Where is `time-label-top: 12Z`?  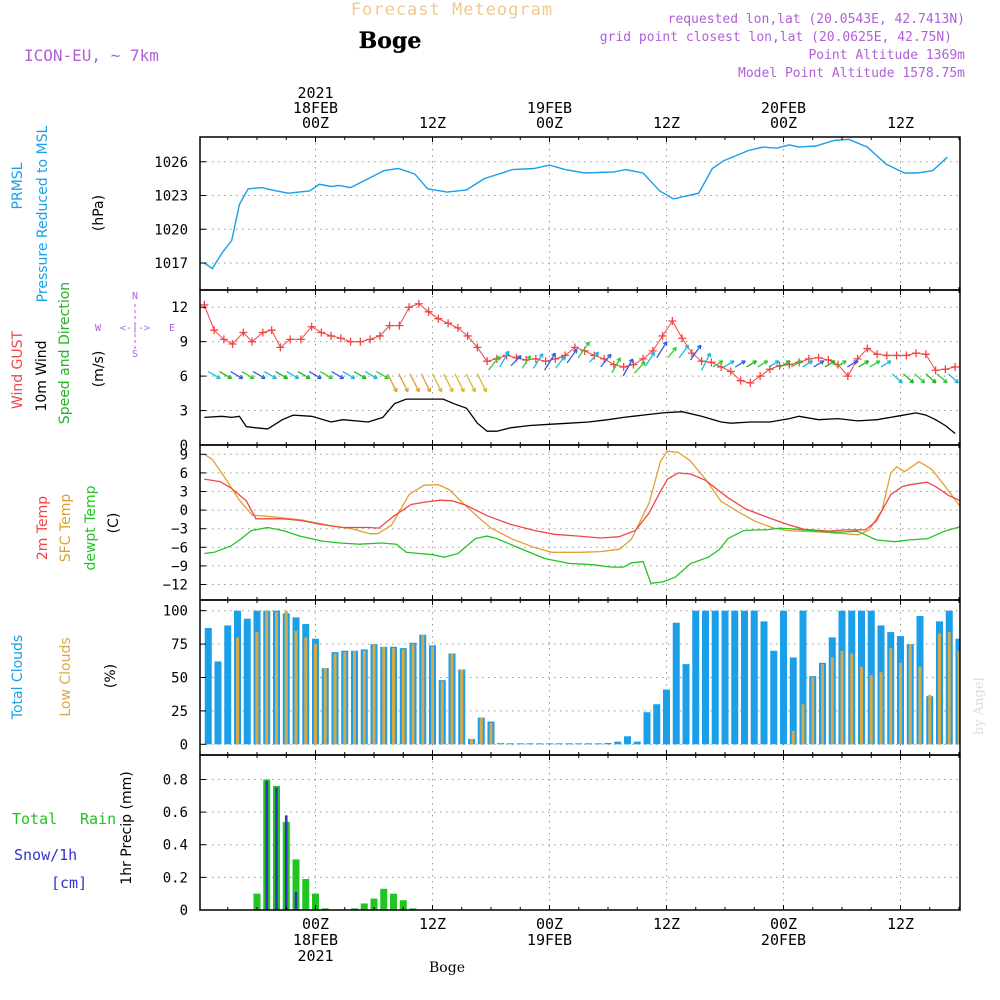
time-label-top: 12Z is located at coordinates (432, 123).